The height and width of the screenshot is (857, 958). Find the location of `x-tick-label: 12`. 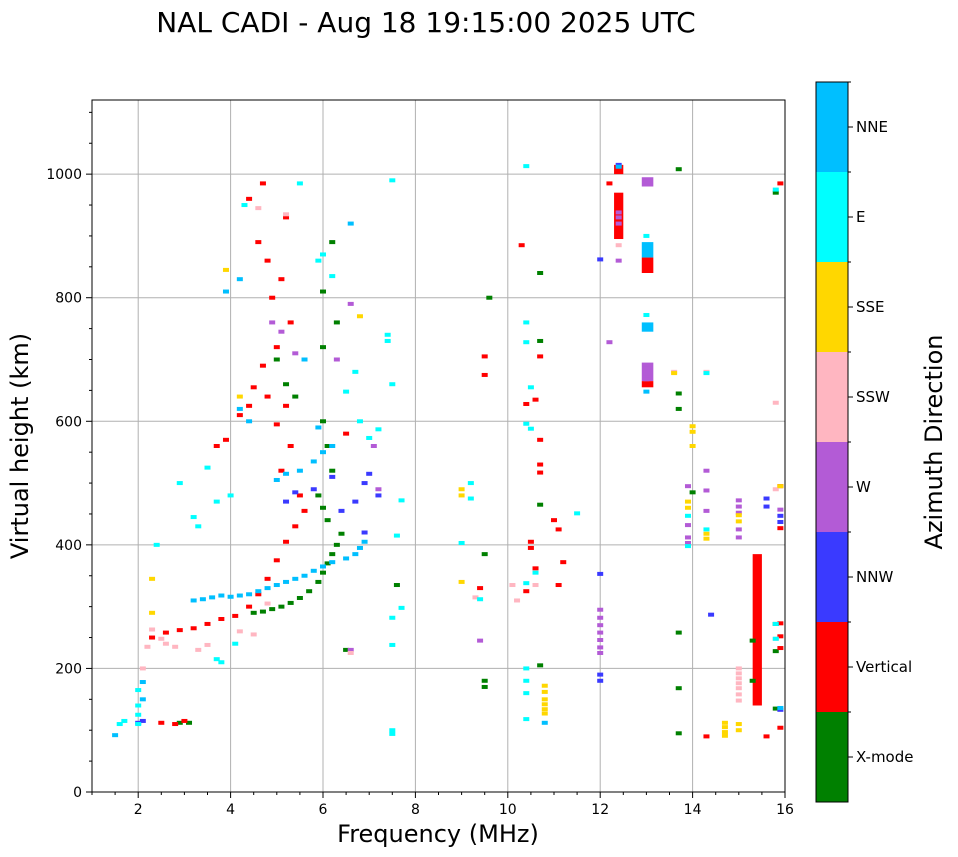

x-tick-label: 12 is located at coordinates (600, 810).